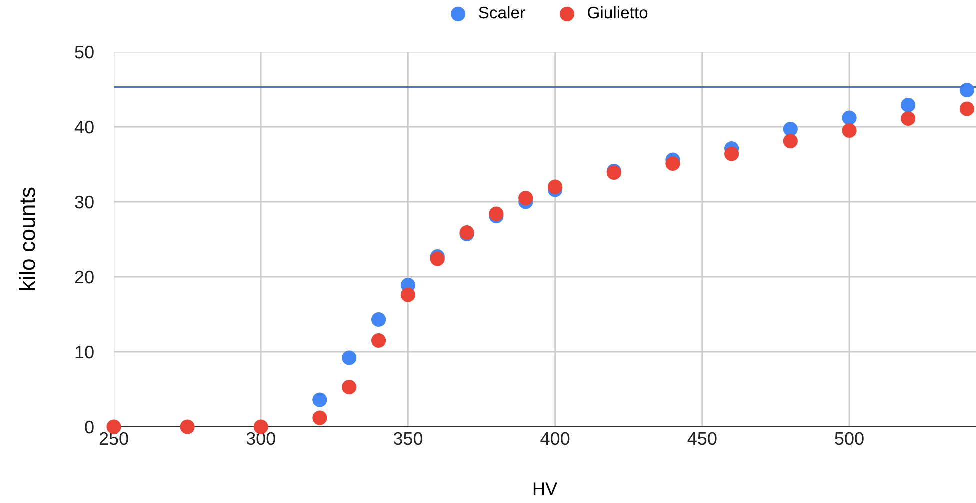 The width and height of the screenshot is (976, 503). What do you see at coordinates (618, 12) in the screenshot?
I see `legend-label: Giulietto` at bounding box center [618, 12].